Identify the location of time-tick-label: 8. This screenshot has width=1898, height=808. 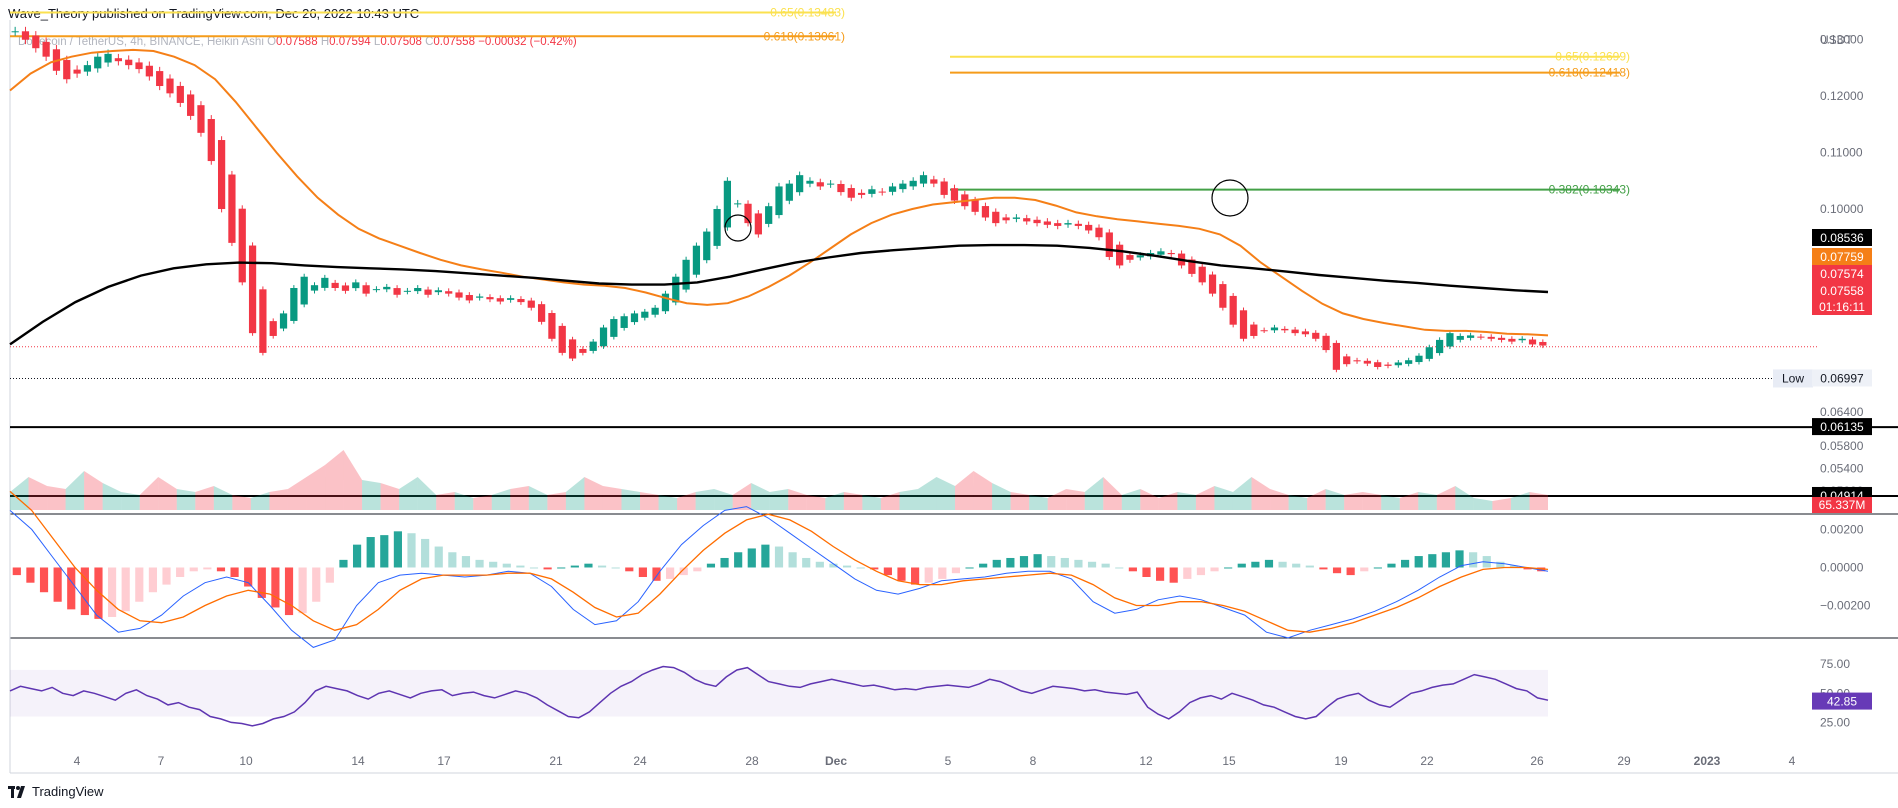
(1033, 761).